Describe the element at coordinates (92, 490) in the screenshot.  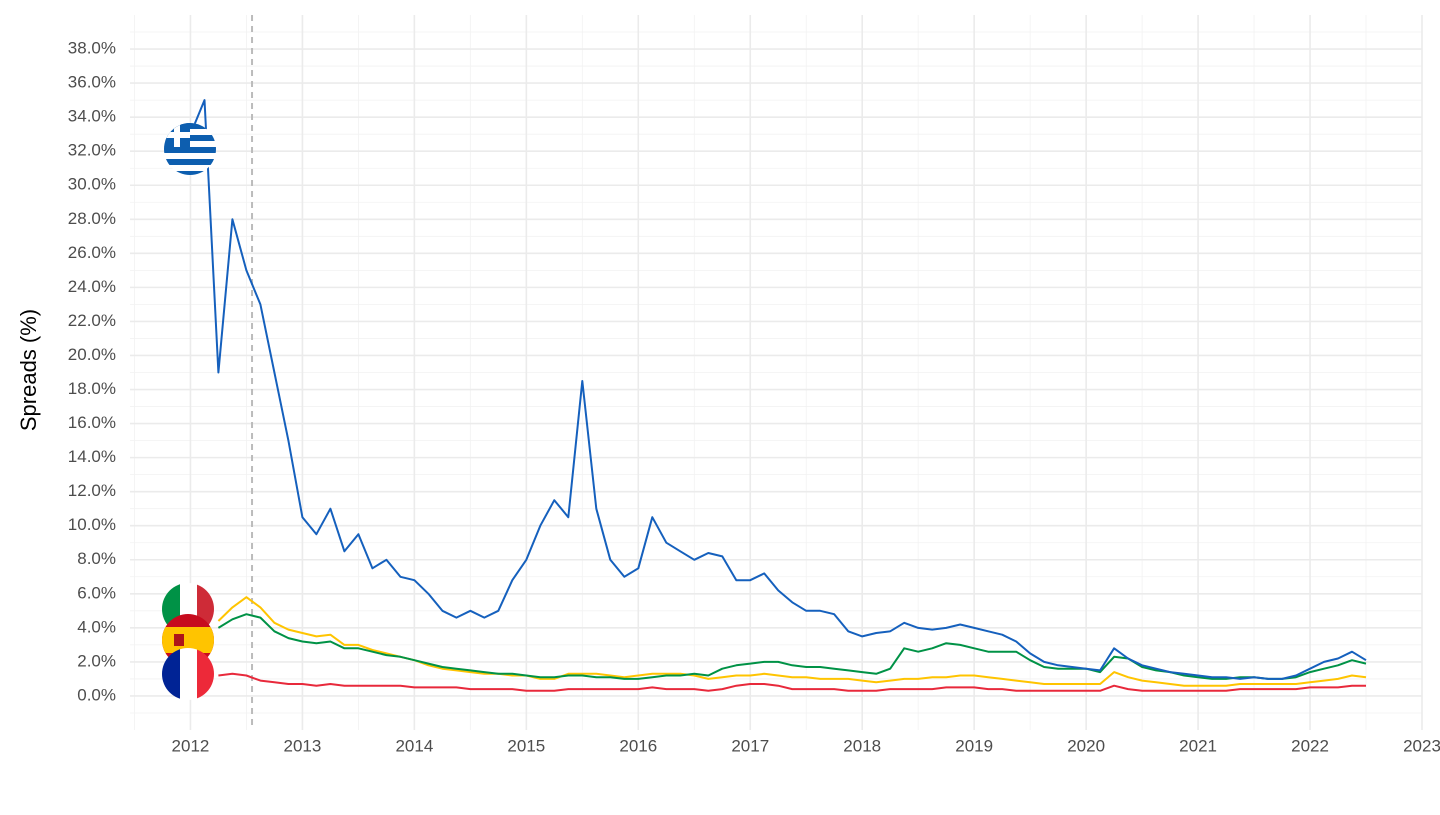
I see `y-tick-label: 12.0%` at that location.